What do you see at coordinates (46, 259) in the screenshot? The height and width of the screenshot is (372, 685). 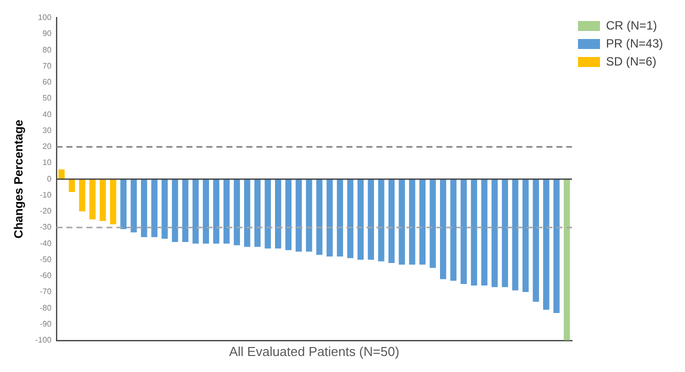 I see `y-tick-label: -50` at bounding box center [46, 259].